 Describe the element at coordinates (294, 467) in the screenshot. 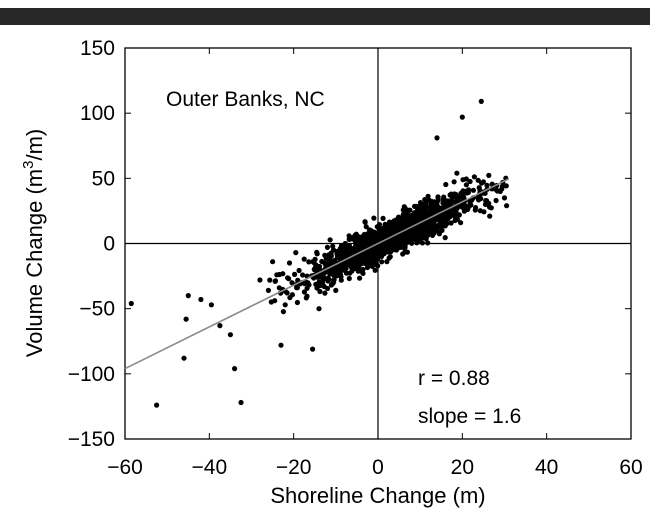

I see `x-tick-label: −20` at that location.